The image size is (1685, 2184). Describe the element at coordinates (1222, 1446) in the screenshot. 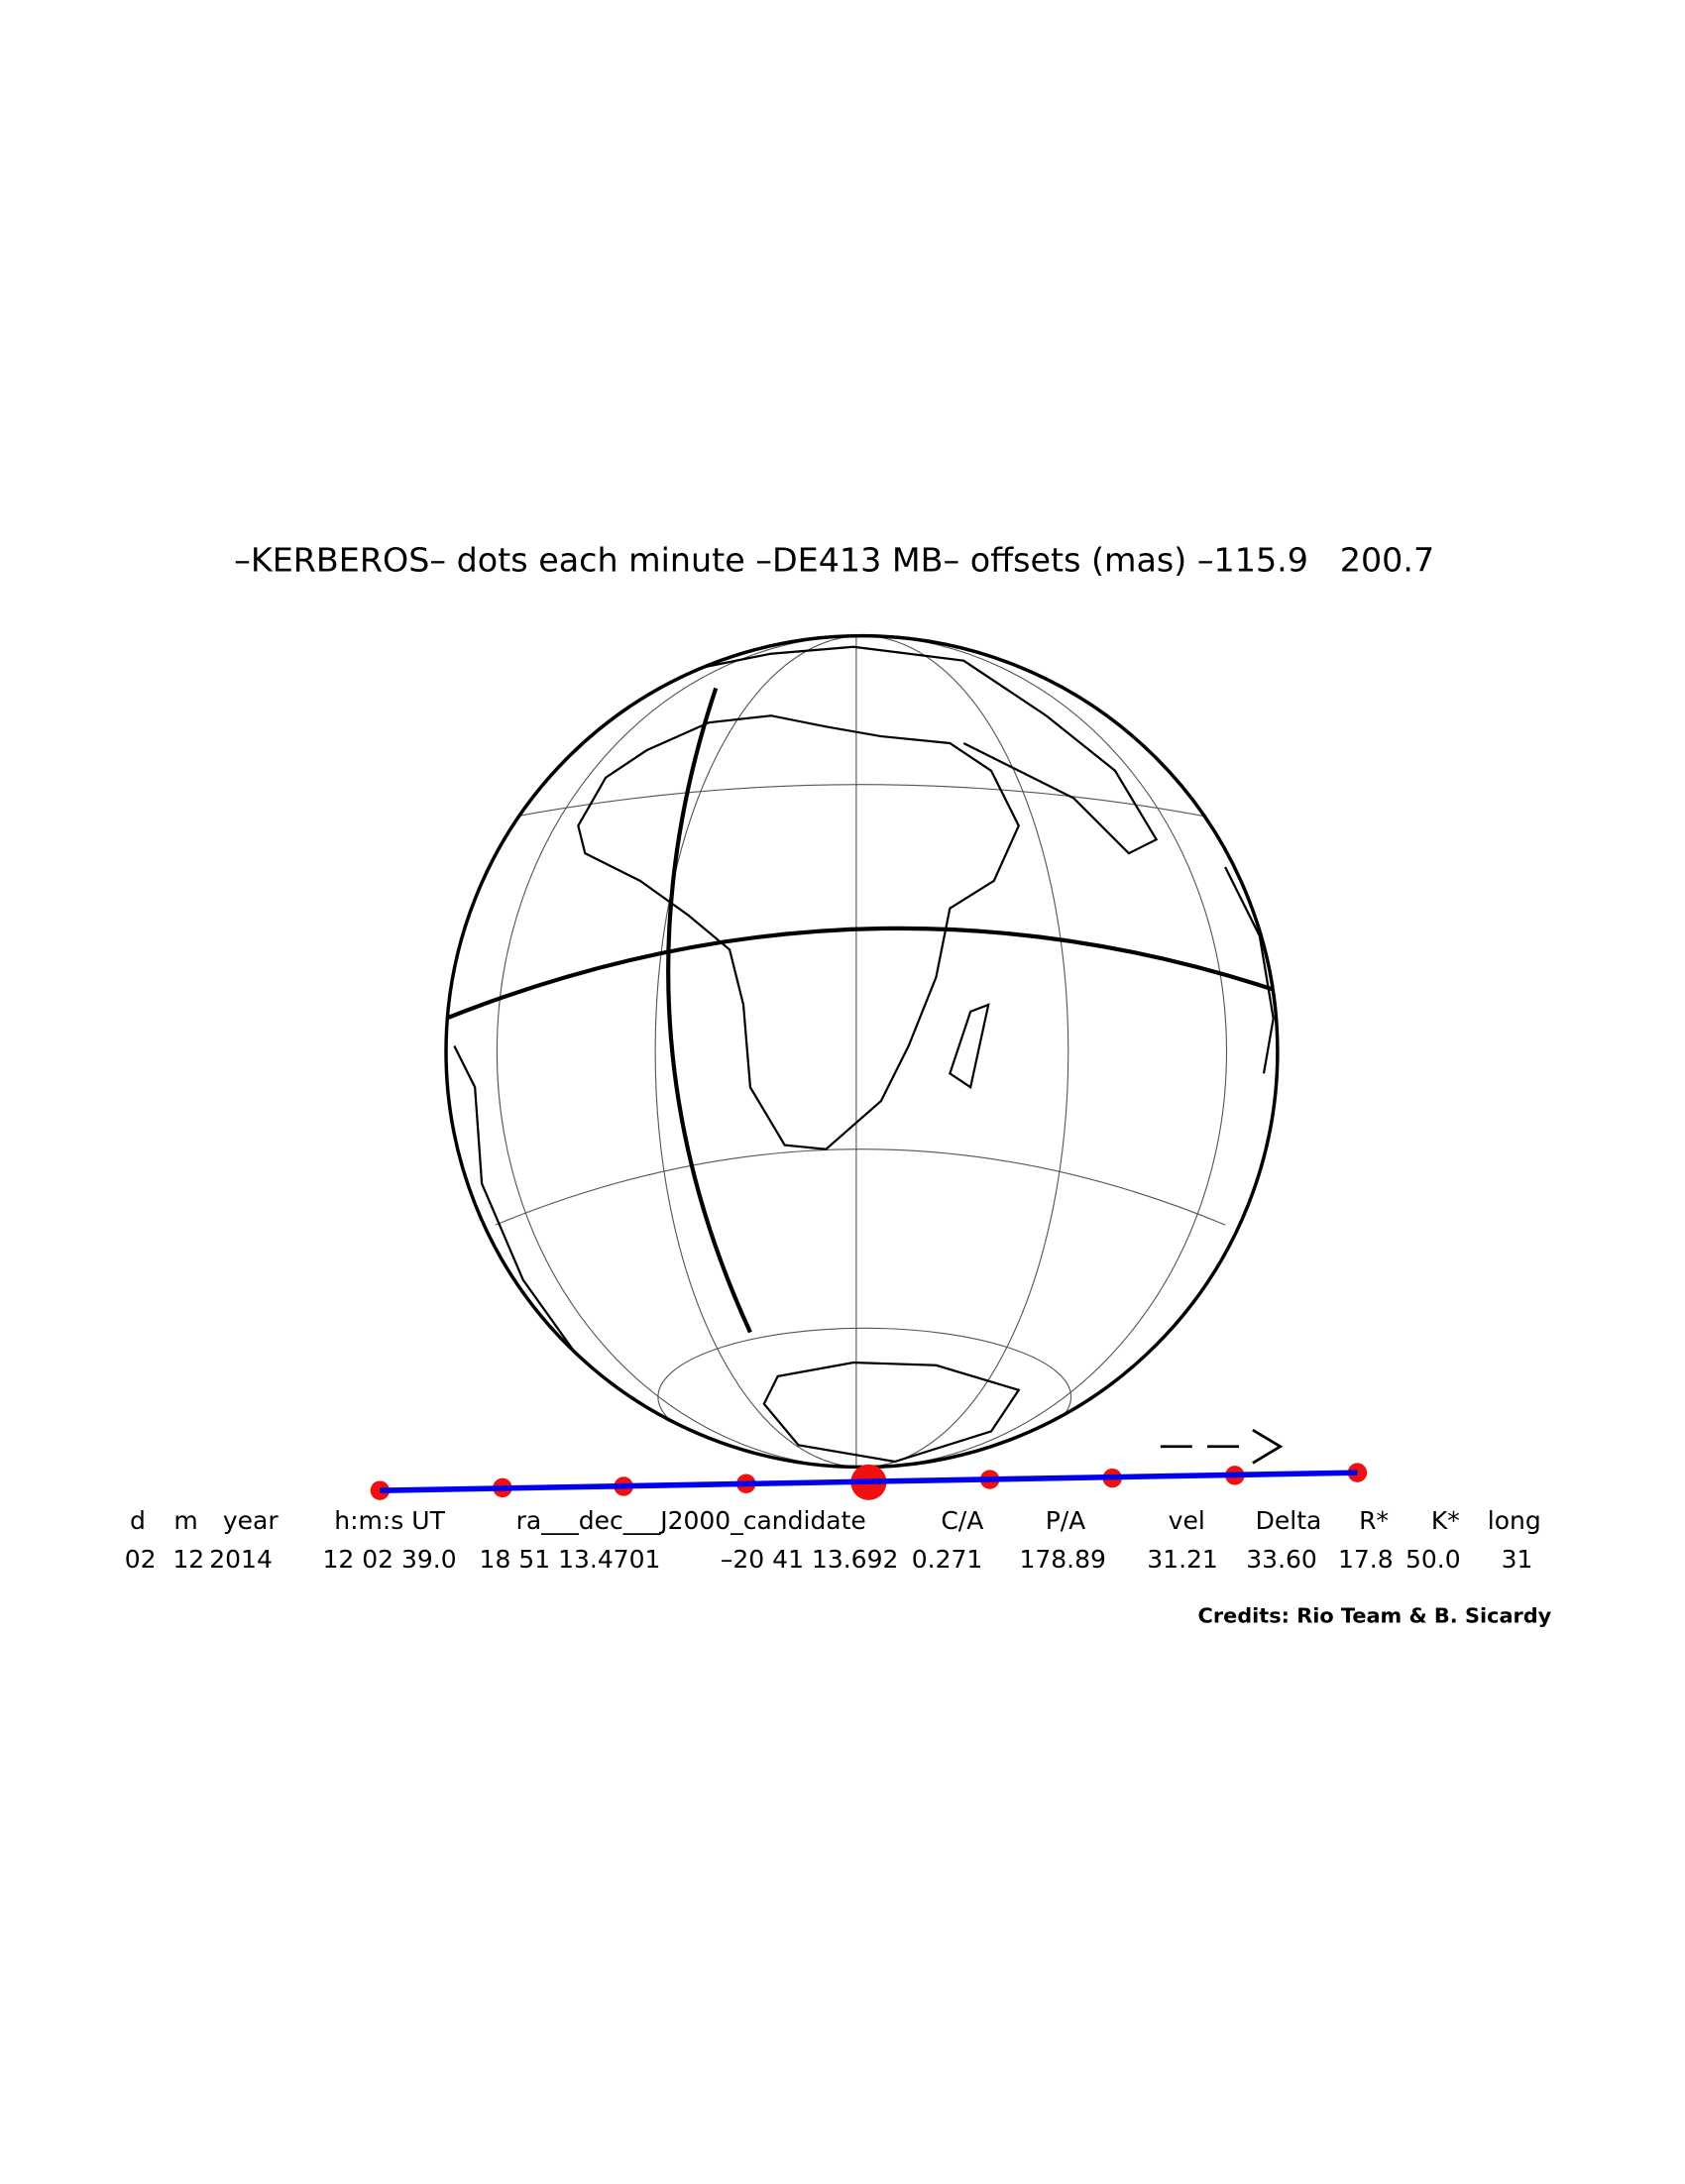

I see `direction-arrow` at that location.